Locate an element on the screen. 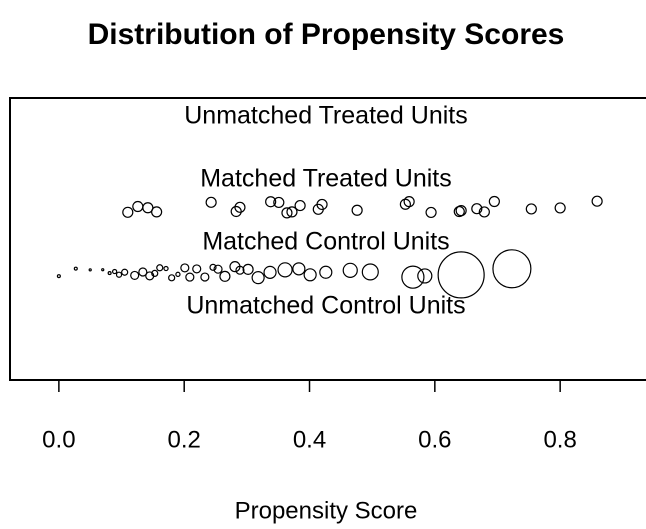 The image size is (646, 529). x-tick-label: 0.4 is located at coordinates (309, 439).